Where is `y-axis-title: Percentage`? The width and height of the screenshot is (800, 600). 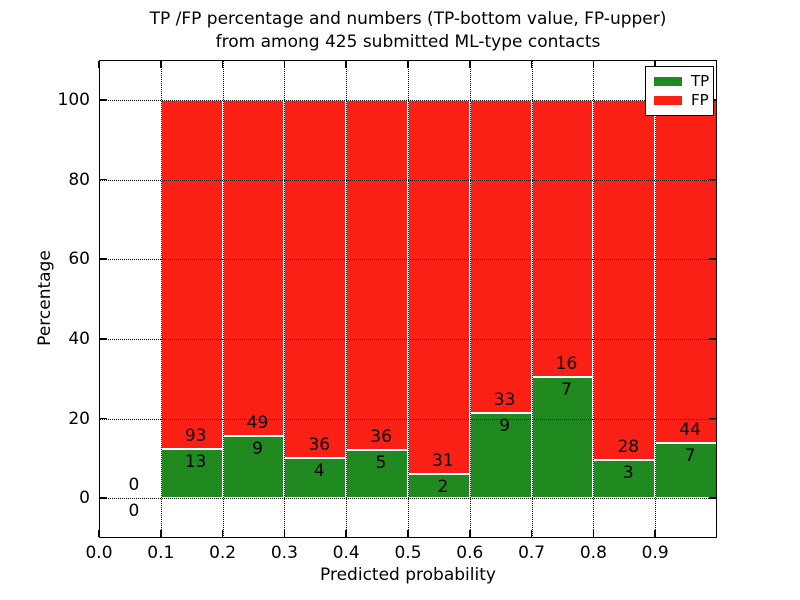
y-axis-title: Percentage is located at coordinates (45, 298).